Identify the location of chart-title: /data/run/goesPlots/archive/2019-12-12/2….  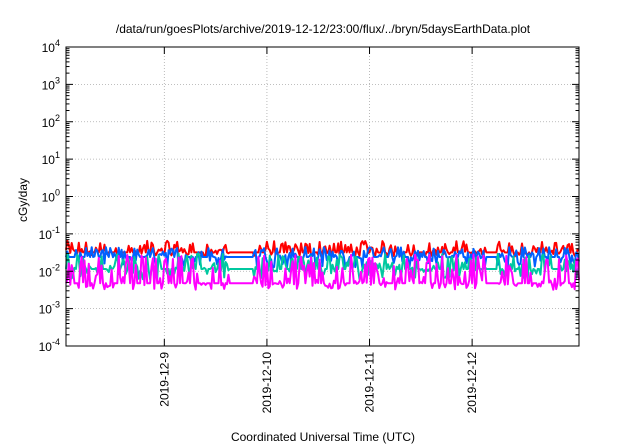
(323, 29).